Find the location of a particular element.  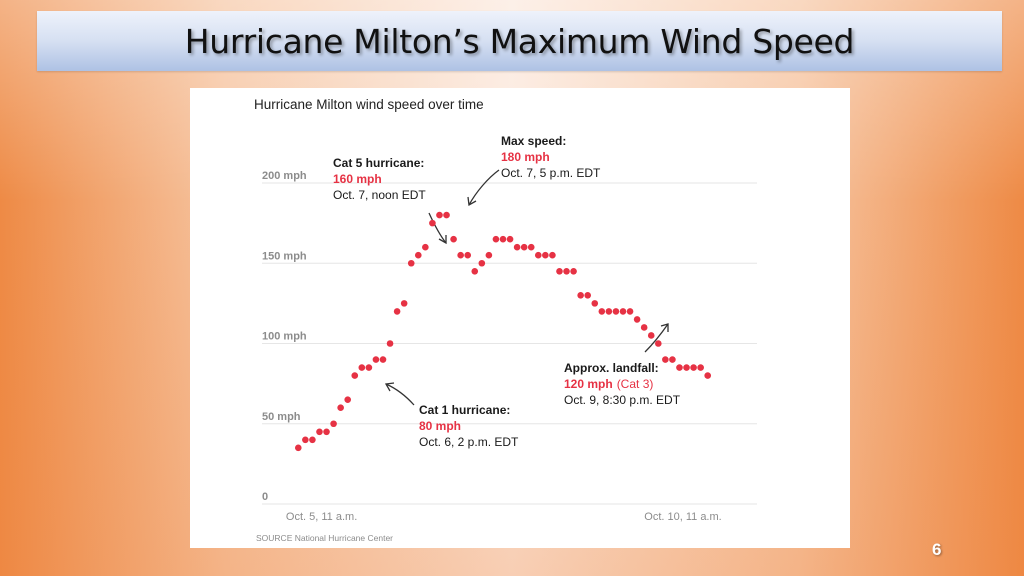

x-tick-label: Oct. 10, 11 a.m. is located at coordinates (682, 517).